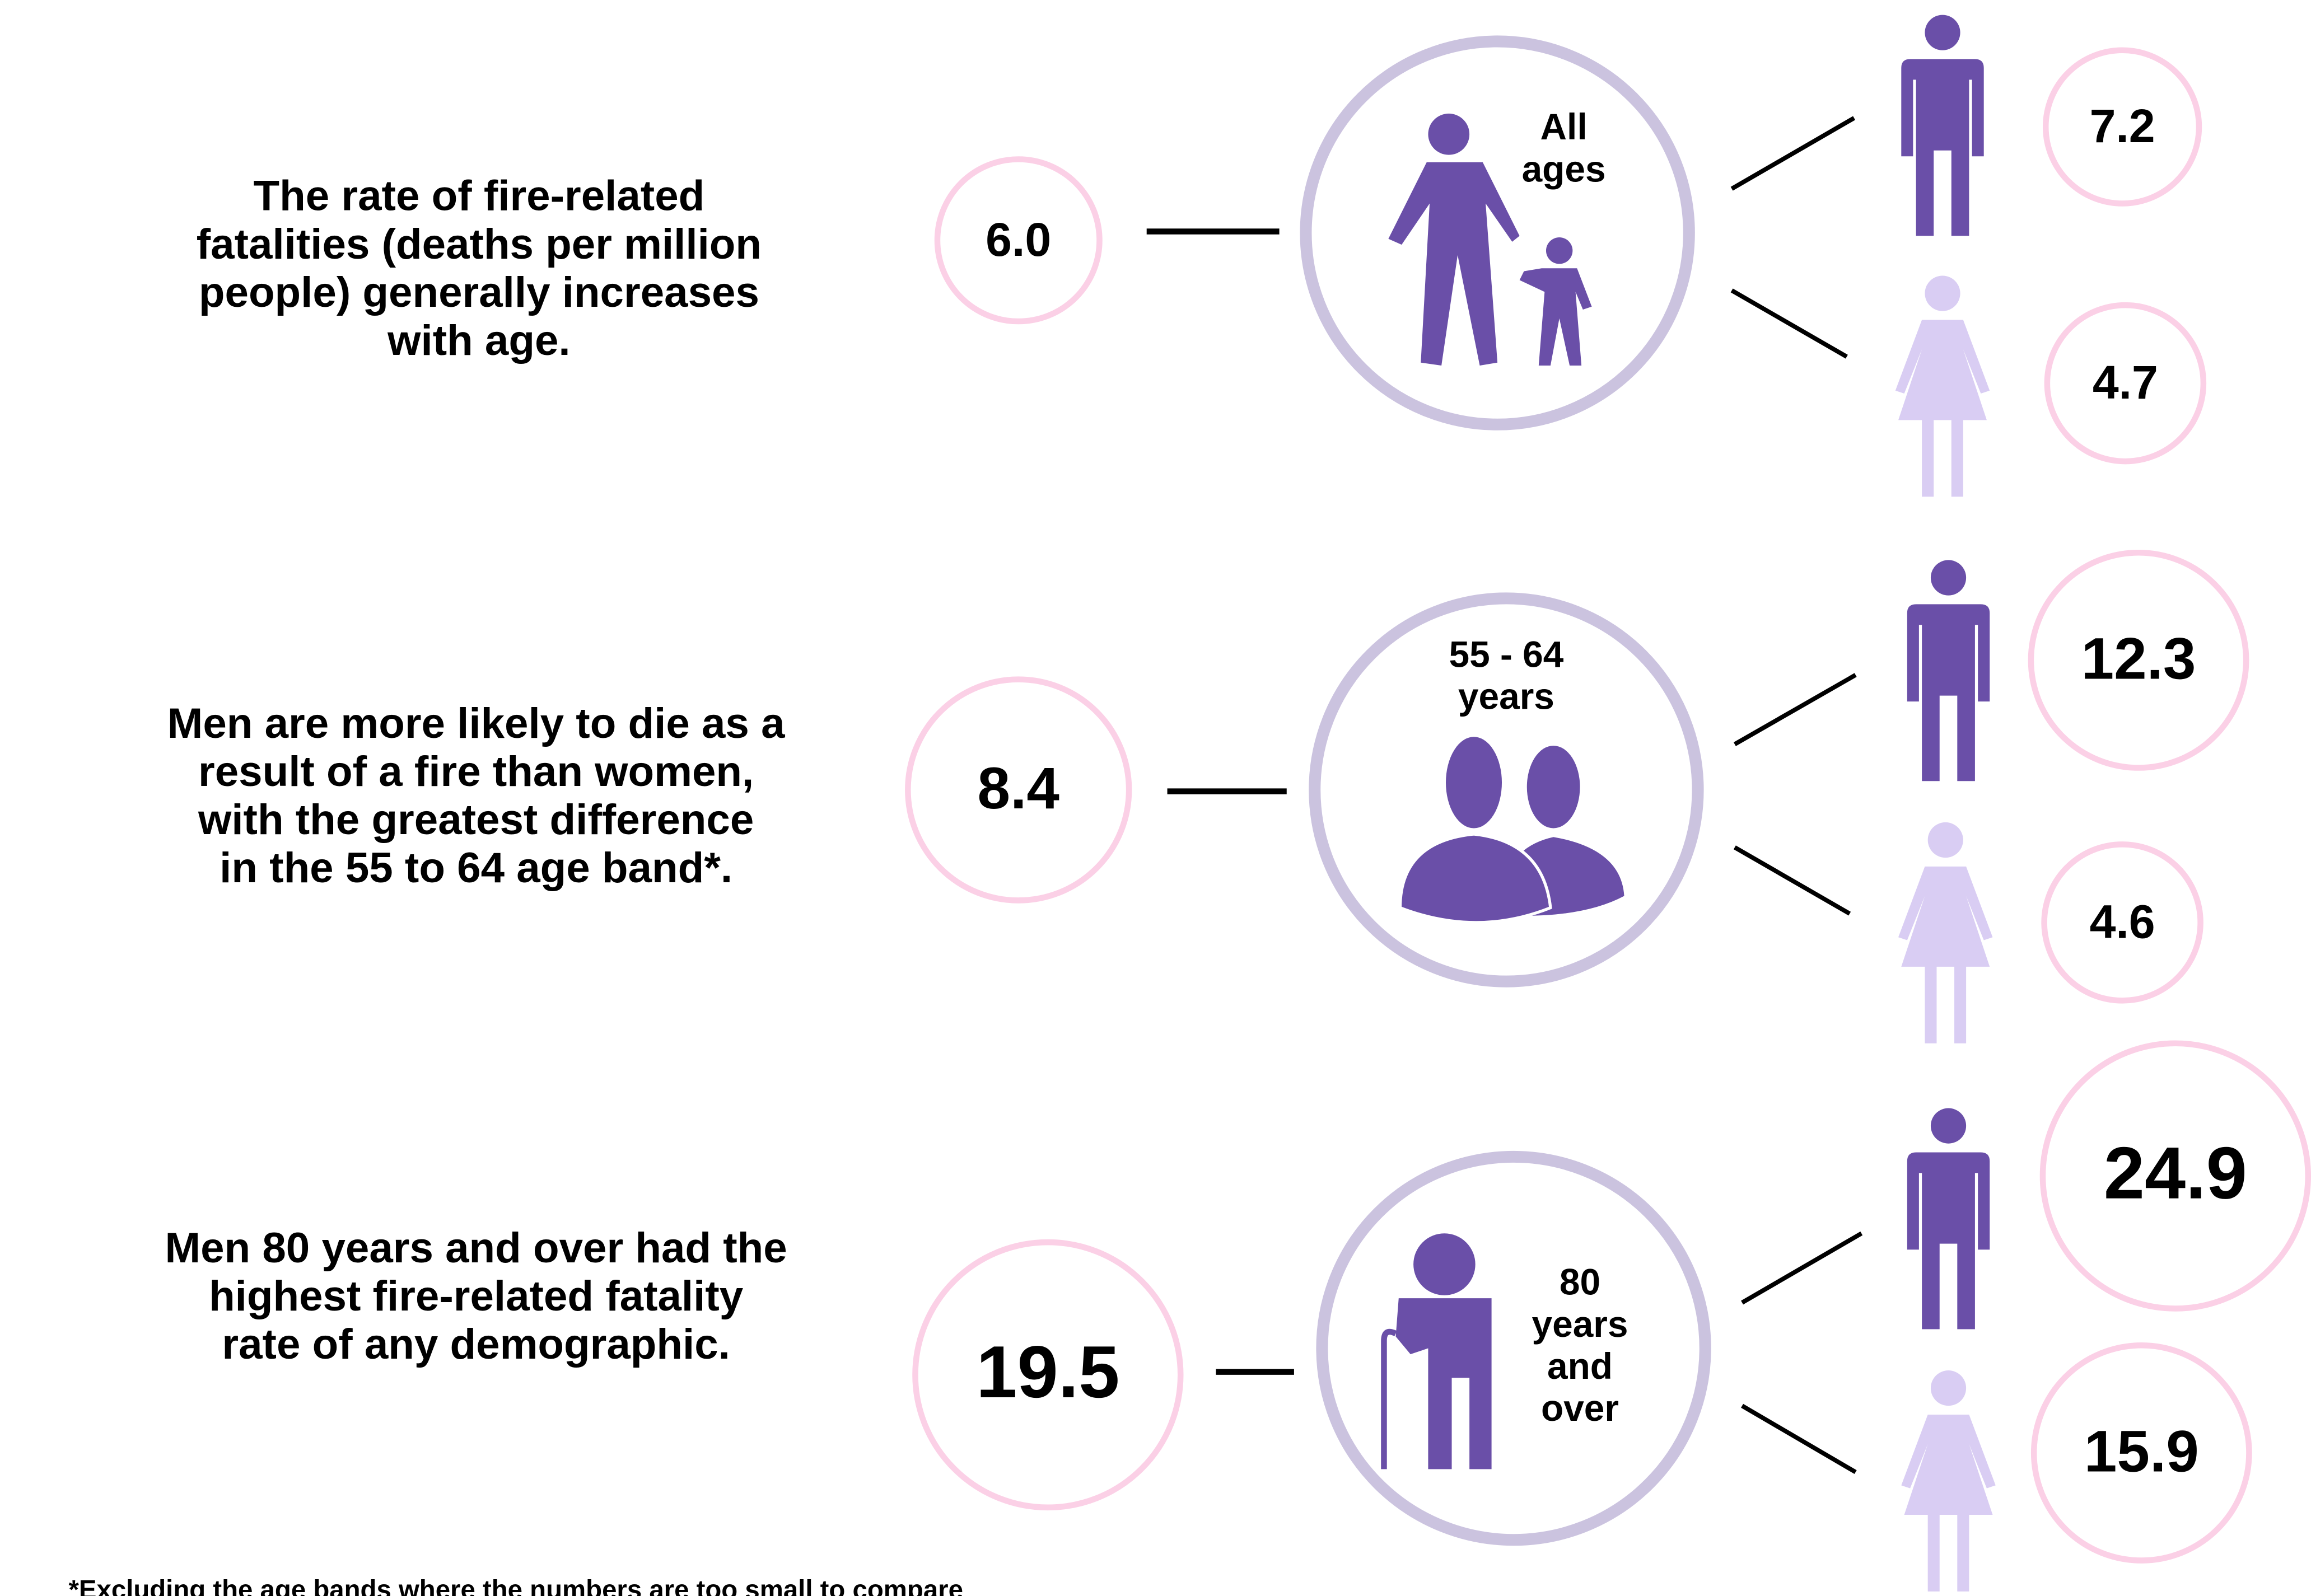 This screenshot has width=2311, height=1596. I want to click on statement-line: with age., so click(479, 341).